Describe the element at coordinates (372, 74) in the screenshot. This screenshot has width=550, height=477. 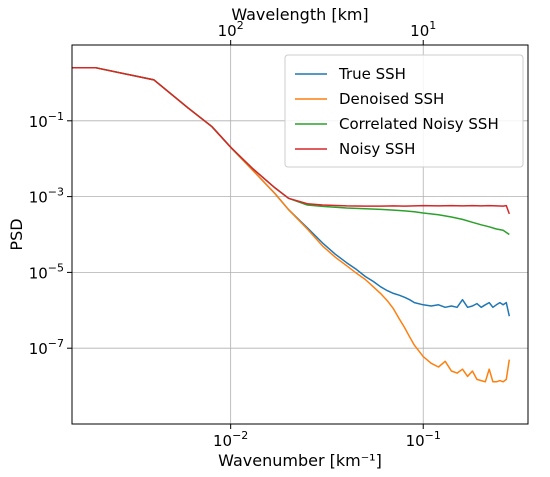
I see `legend-label-true-ssh: True SSH` at that location.